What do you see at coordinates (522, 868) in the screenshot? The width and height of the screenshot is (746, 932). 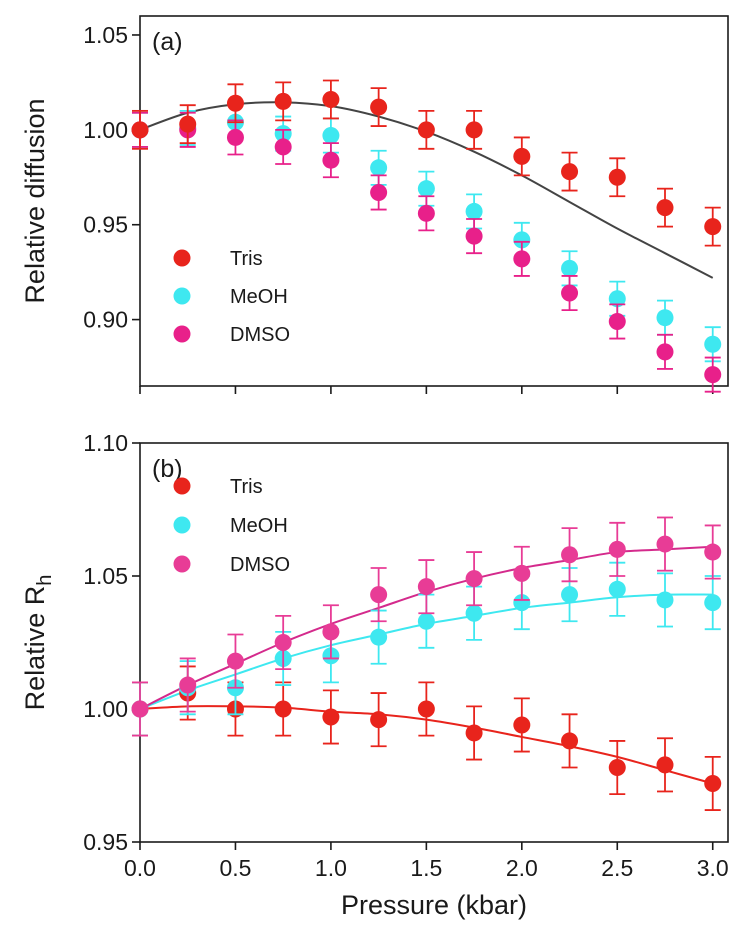 I see `x-tick-label: 2.0` at bounding box center [522, 868].